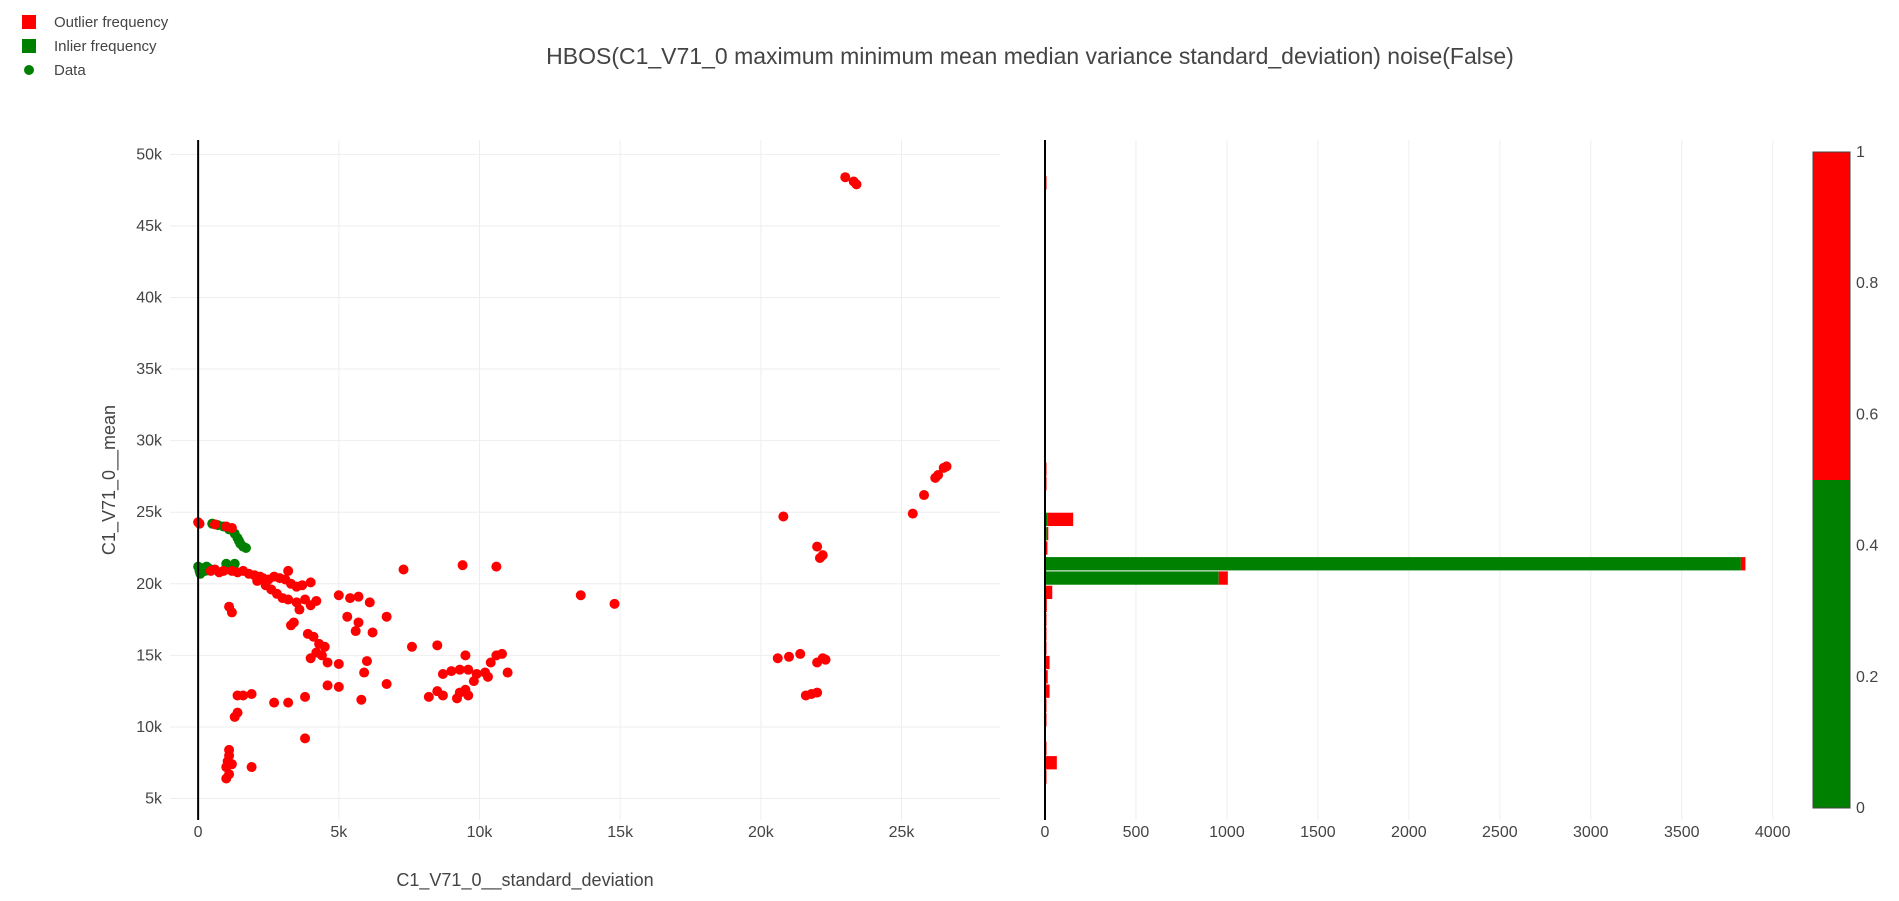  I want to click on legend: Outlier frequency Inlier frequency Data, so click(95, 46).